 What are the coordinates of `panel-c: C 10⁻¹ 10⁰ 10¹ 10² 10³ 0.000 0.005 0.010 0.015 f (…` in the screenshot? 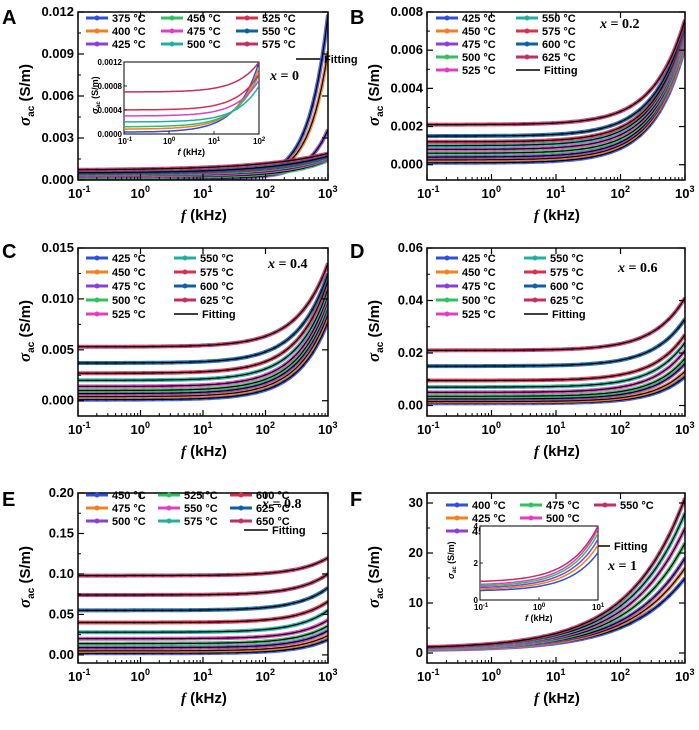 It's located at (169, 350).